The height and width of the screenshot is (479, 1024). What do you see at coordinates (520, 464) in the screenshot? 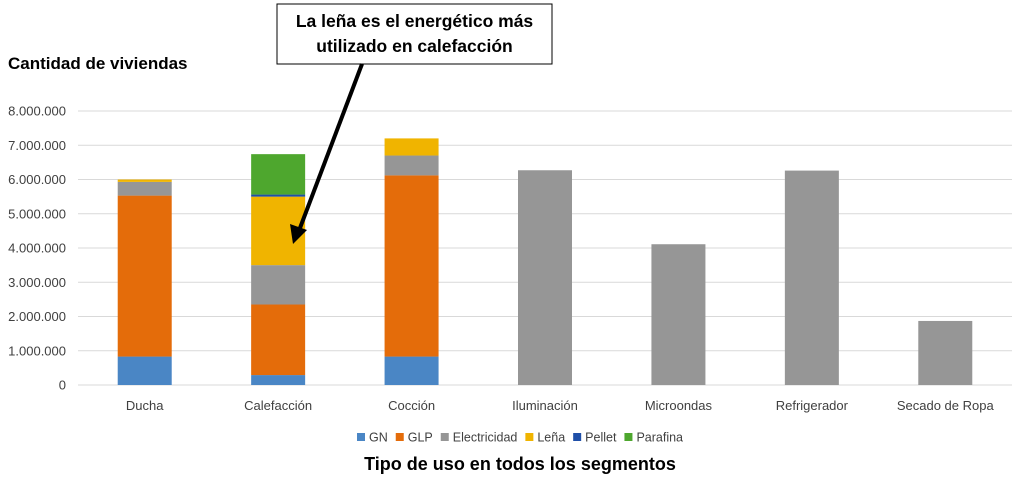
I see `x-axis-title: Tipo de uso en todos los segmentos` at bounding box center [520, 464].